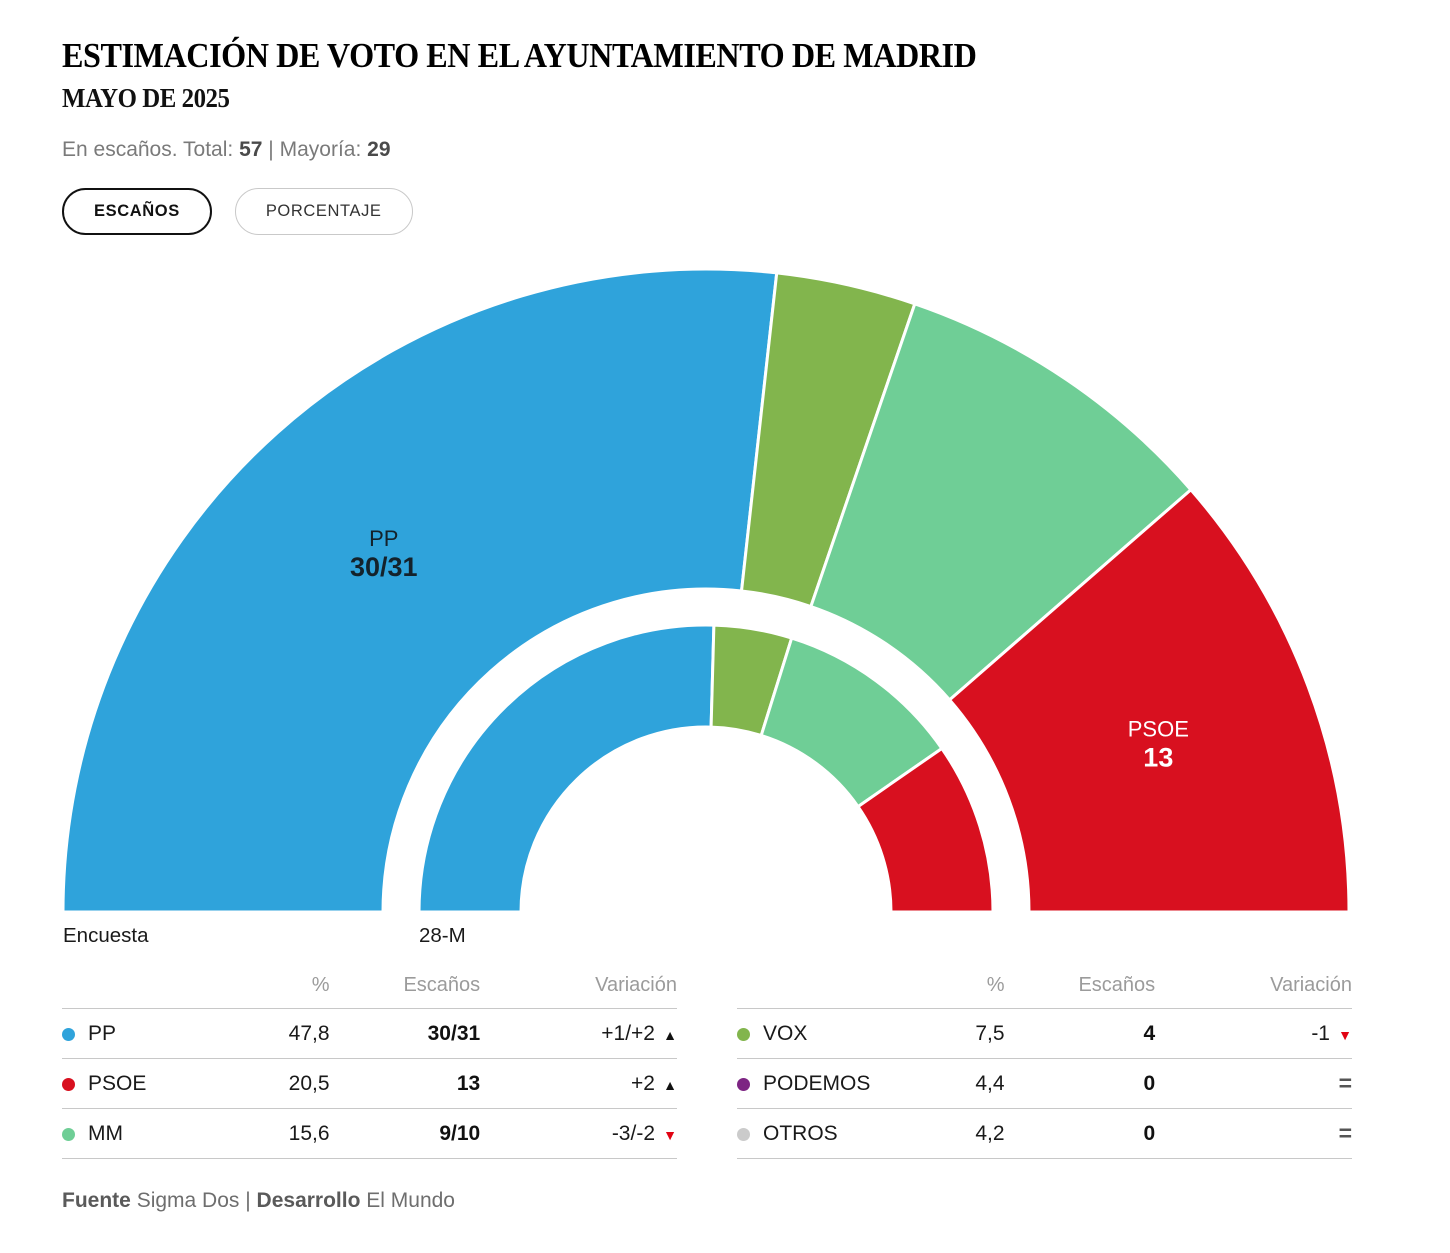  I want to click on party-name: PSOE, so click(117, 1083).